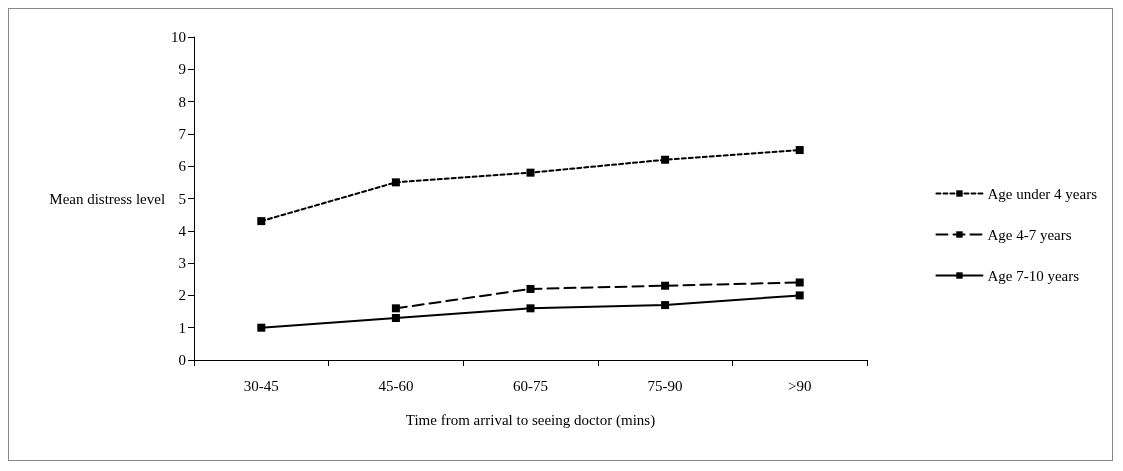  I want to click on y-tick-label: 8, so click(182, 101).